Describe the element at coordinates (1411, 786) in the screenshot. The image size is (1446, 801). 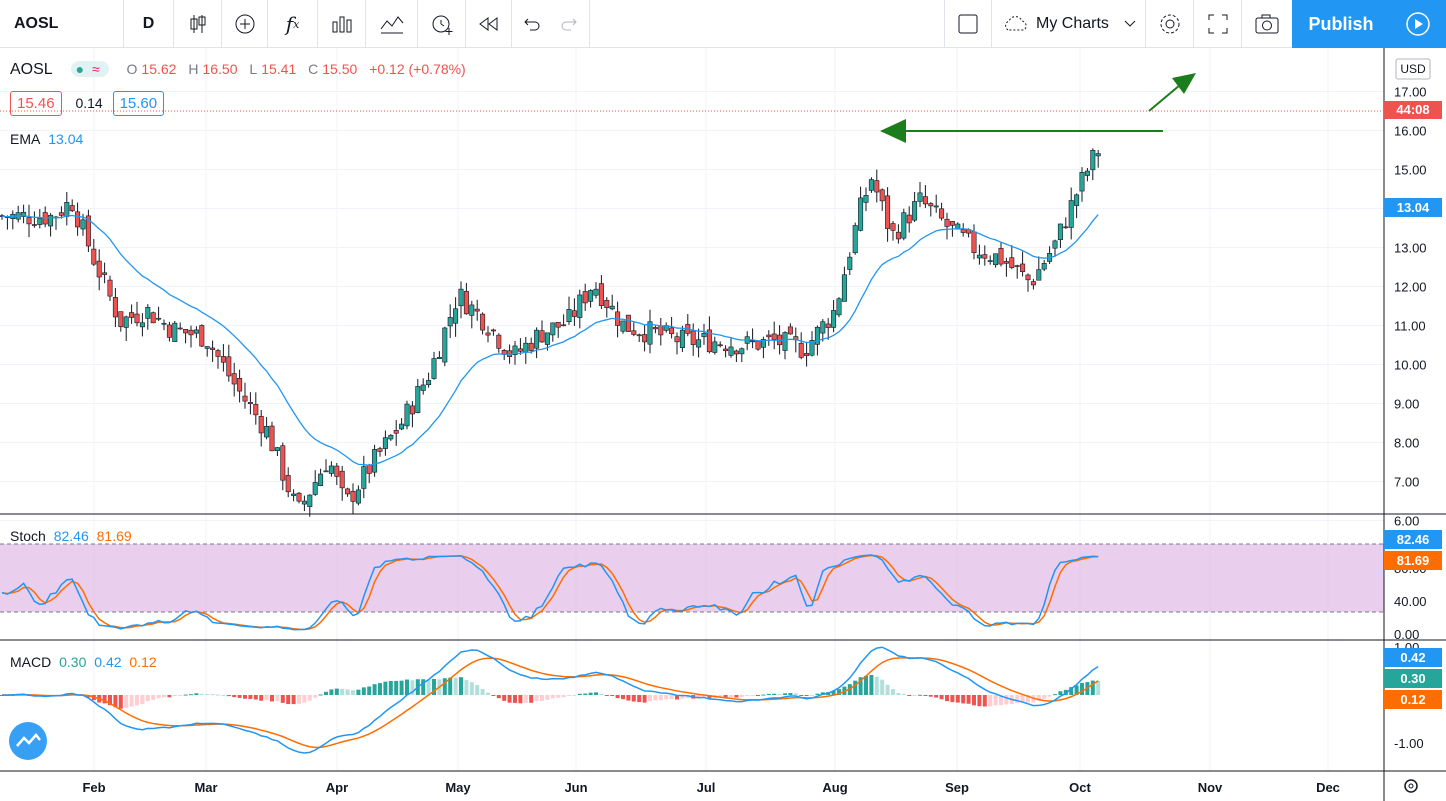
I see `settings-corner-icon` at that location.